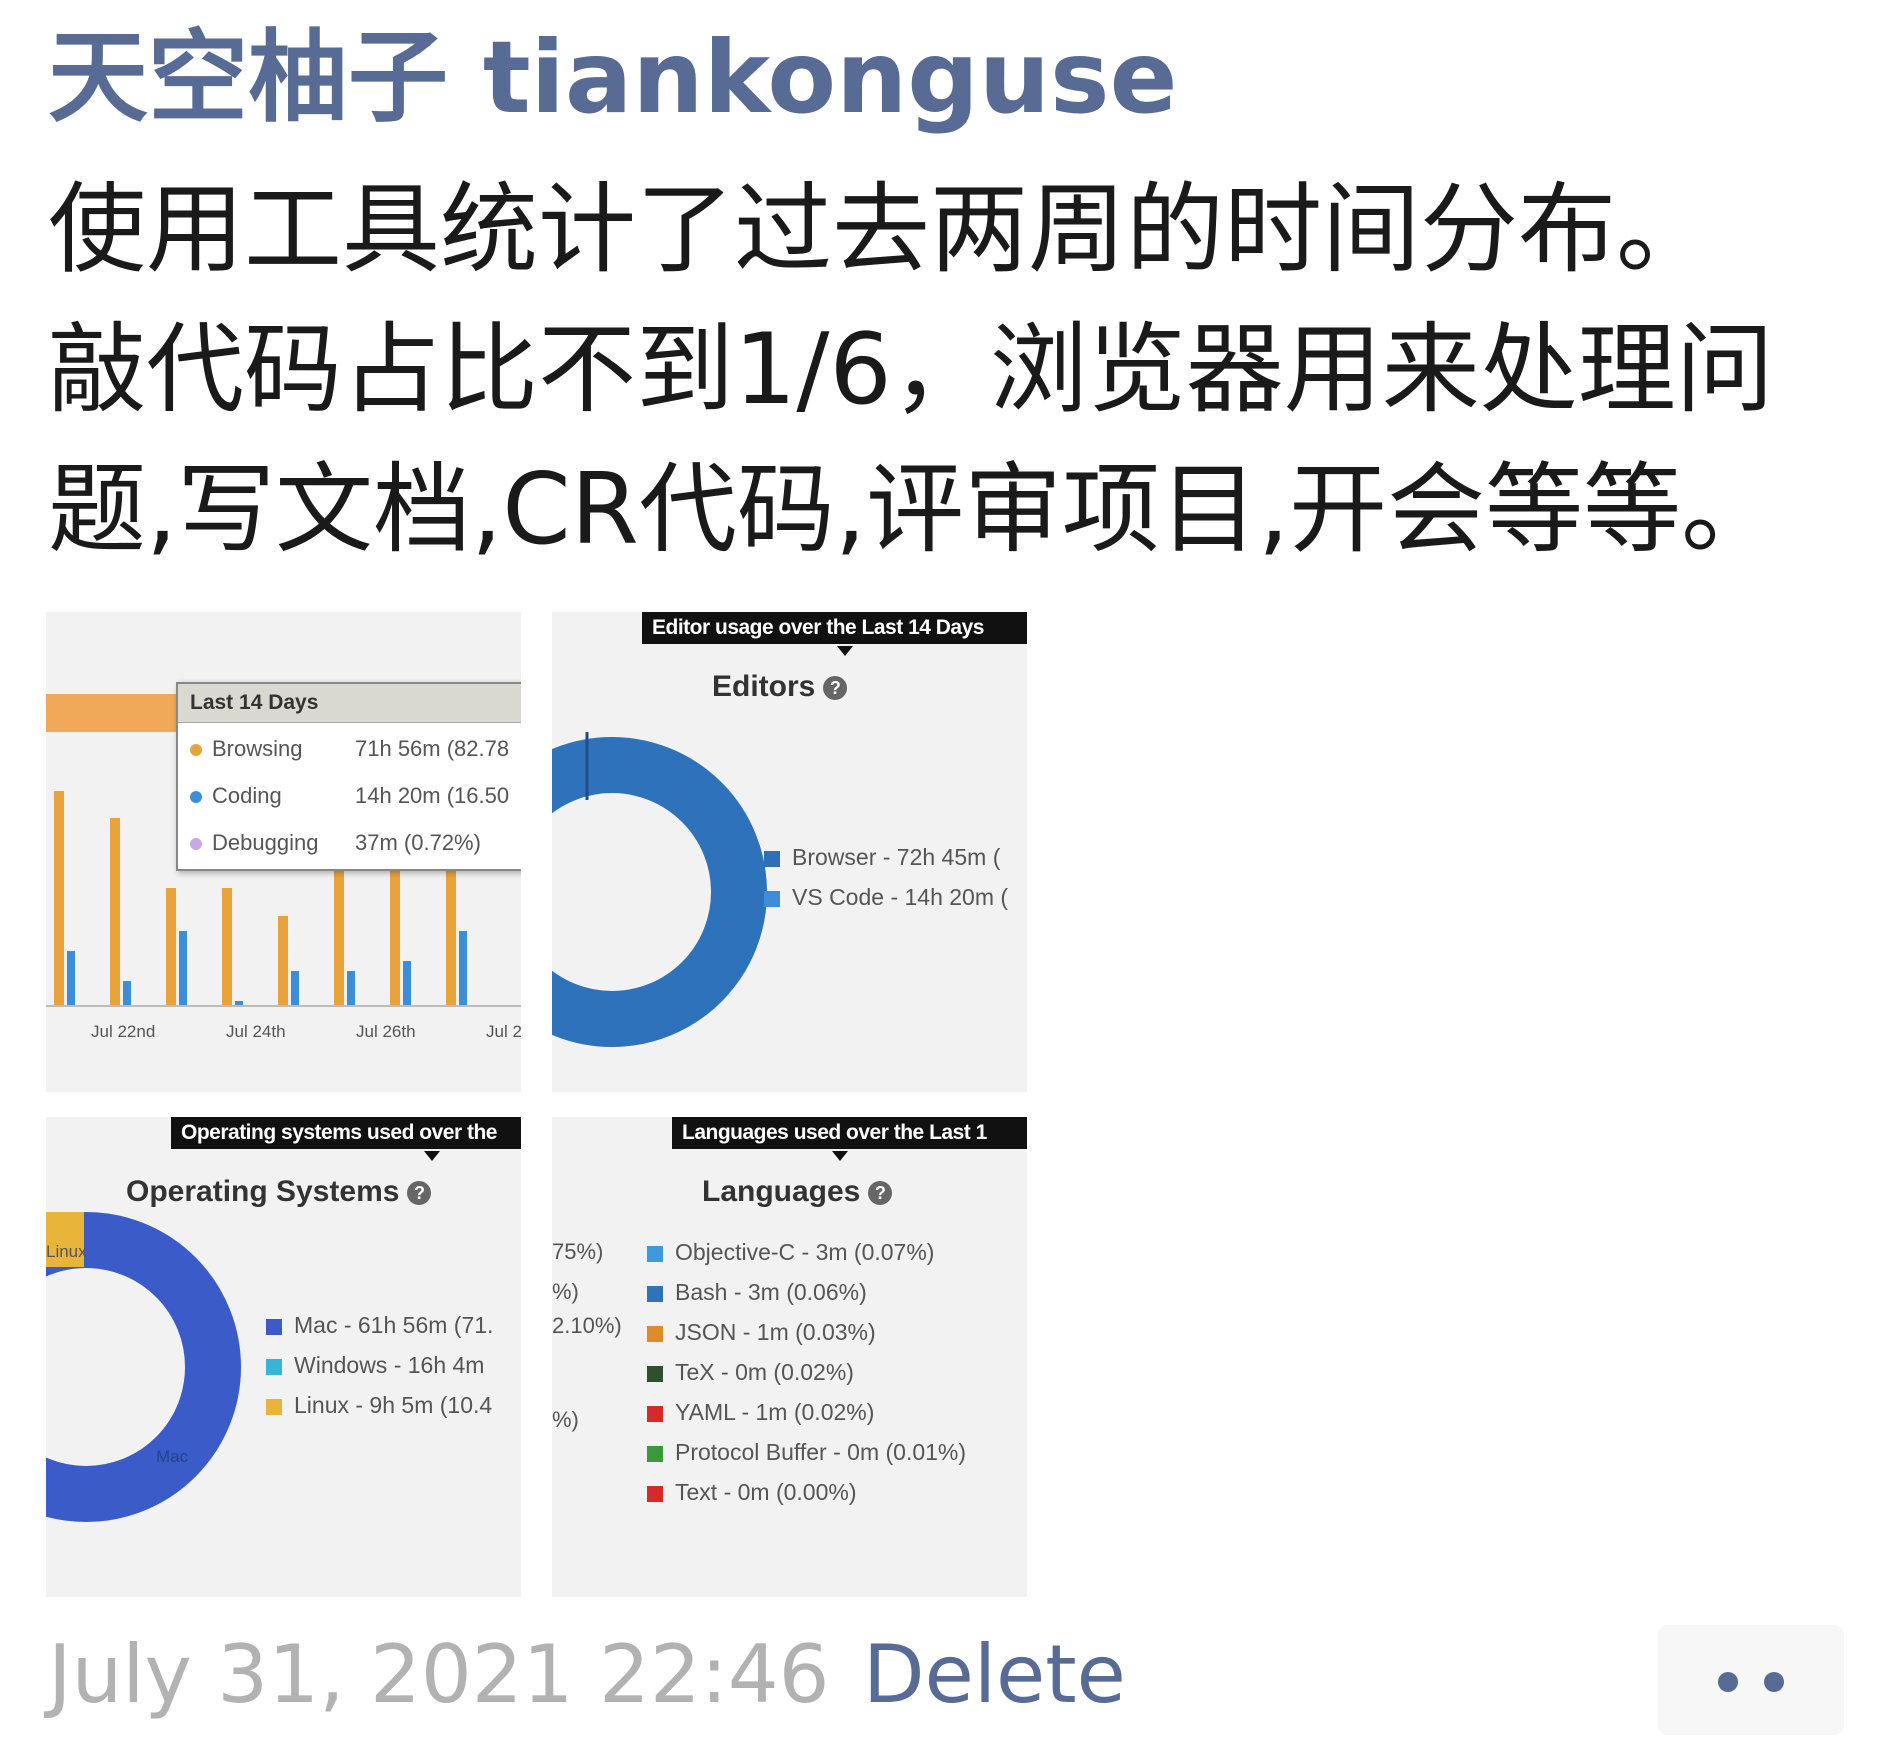  Describe the element at coordinates (66, 1251) in the screenshot. I see `donut-label: Linux` at that location.